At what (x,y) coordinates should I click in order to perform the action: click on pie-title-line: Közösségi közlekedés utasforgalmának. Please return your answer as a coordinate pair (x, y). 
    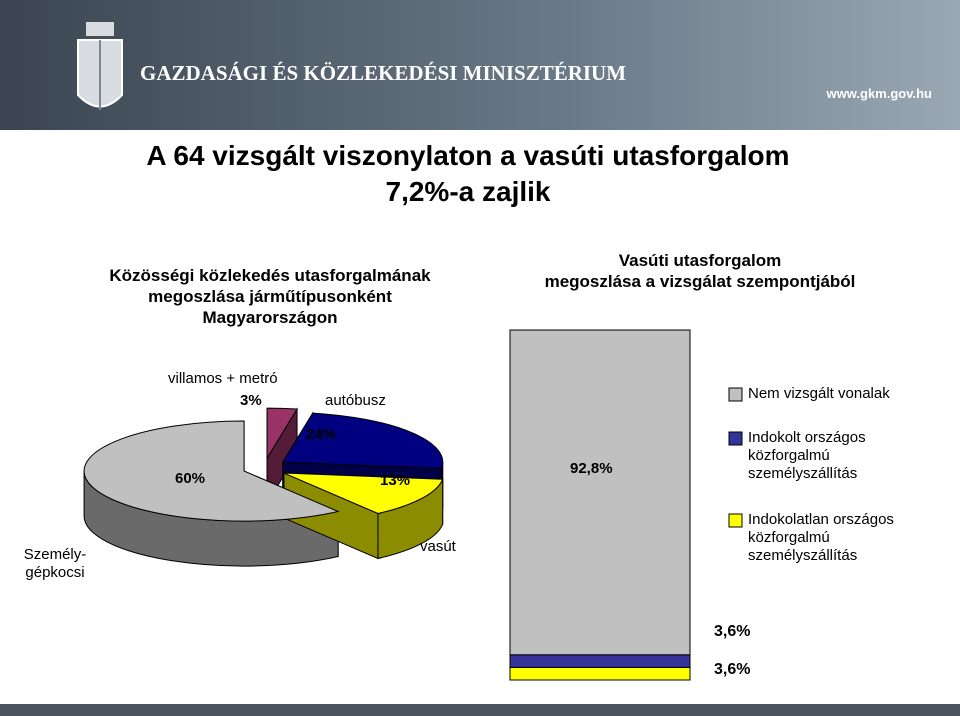
    Looking at the image, I should click on (270, 275).